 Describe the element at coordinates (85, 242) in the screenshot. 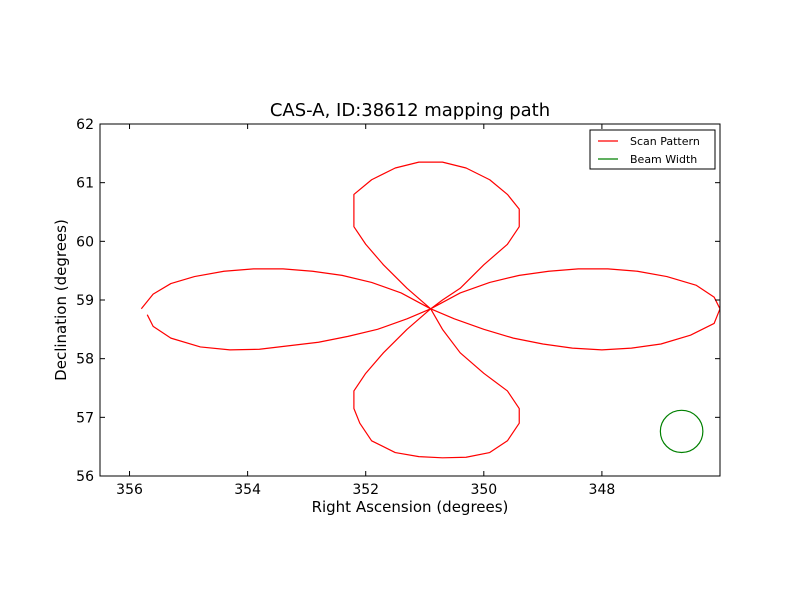

I see `y-tick-label: 60` at that location.